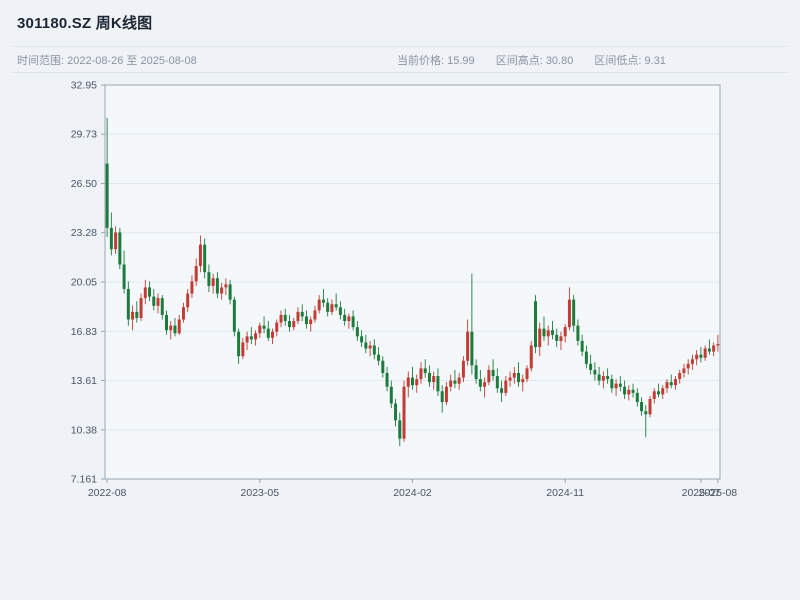 Image resolution: width=800 pixels, height=600 pixels. I want to click on svg-text: 2022-08, so click(107, 493).